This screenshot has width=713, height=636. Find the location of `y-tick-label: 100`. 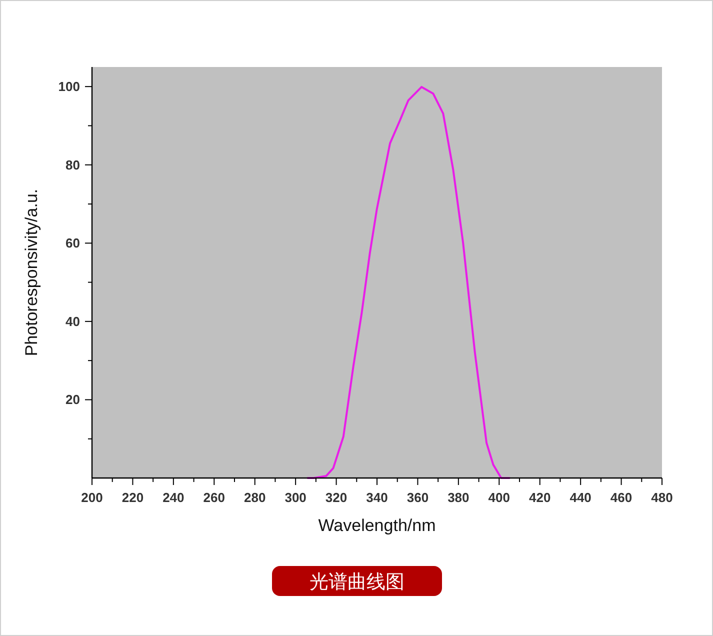

y-tick-label: 100 is located at coordinates (69, 86).